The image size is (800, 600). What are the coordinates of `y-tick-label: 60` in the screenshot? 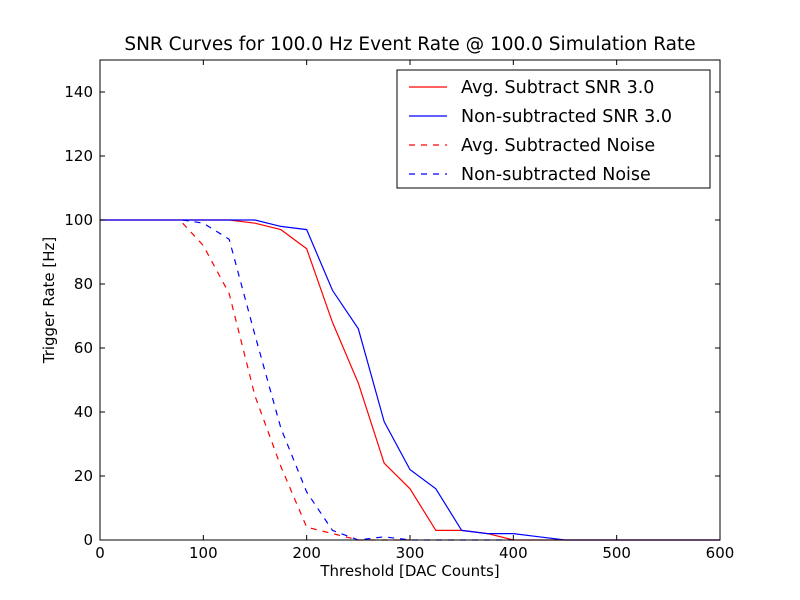 It's located at (83, 348).